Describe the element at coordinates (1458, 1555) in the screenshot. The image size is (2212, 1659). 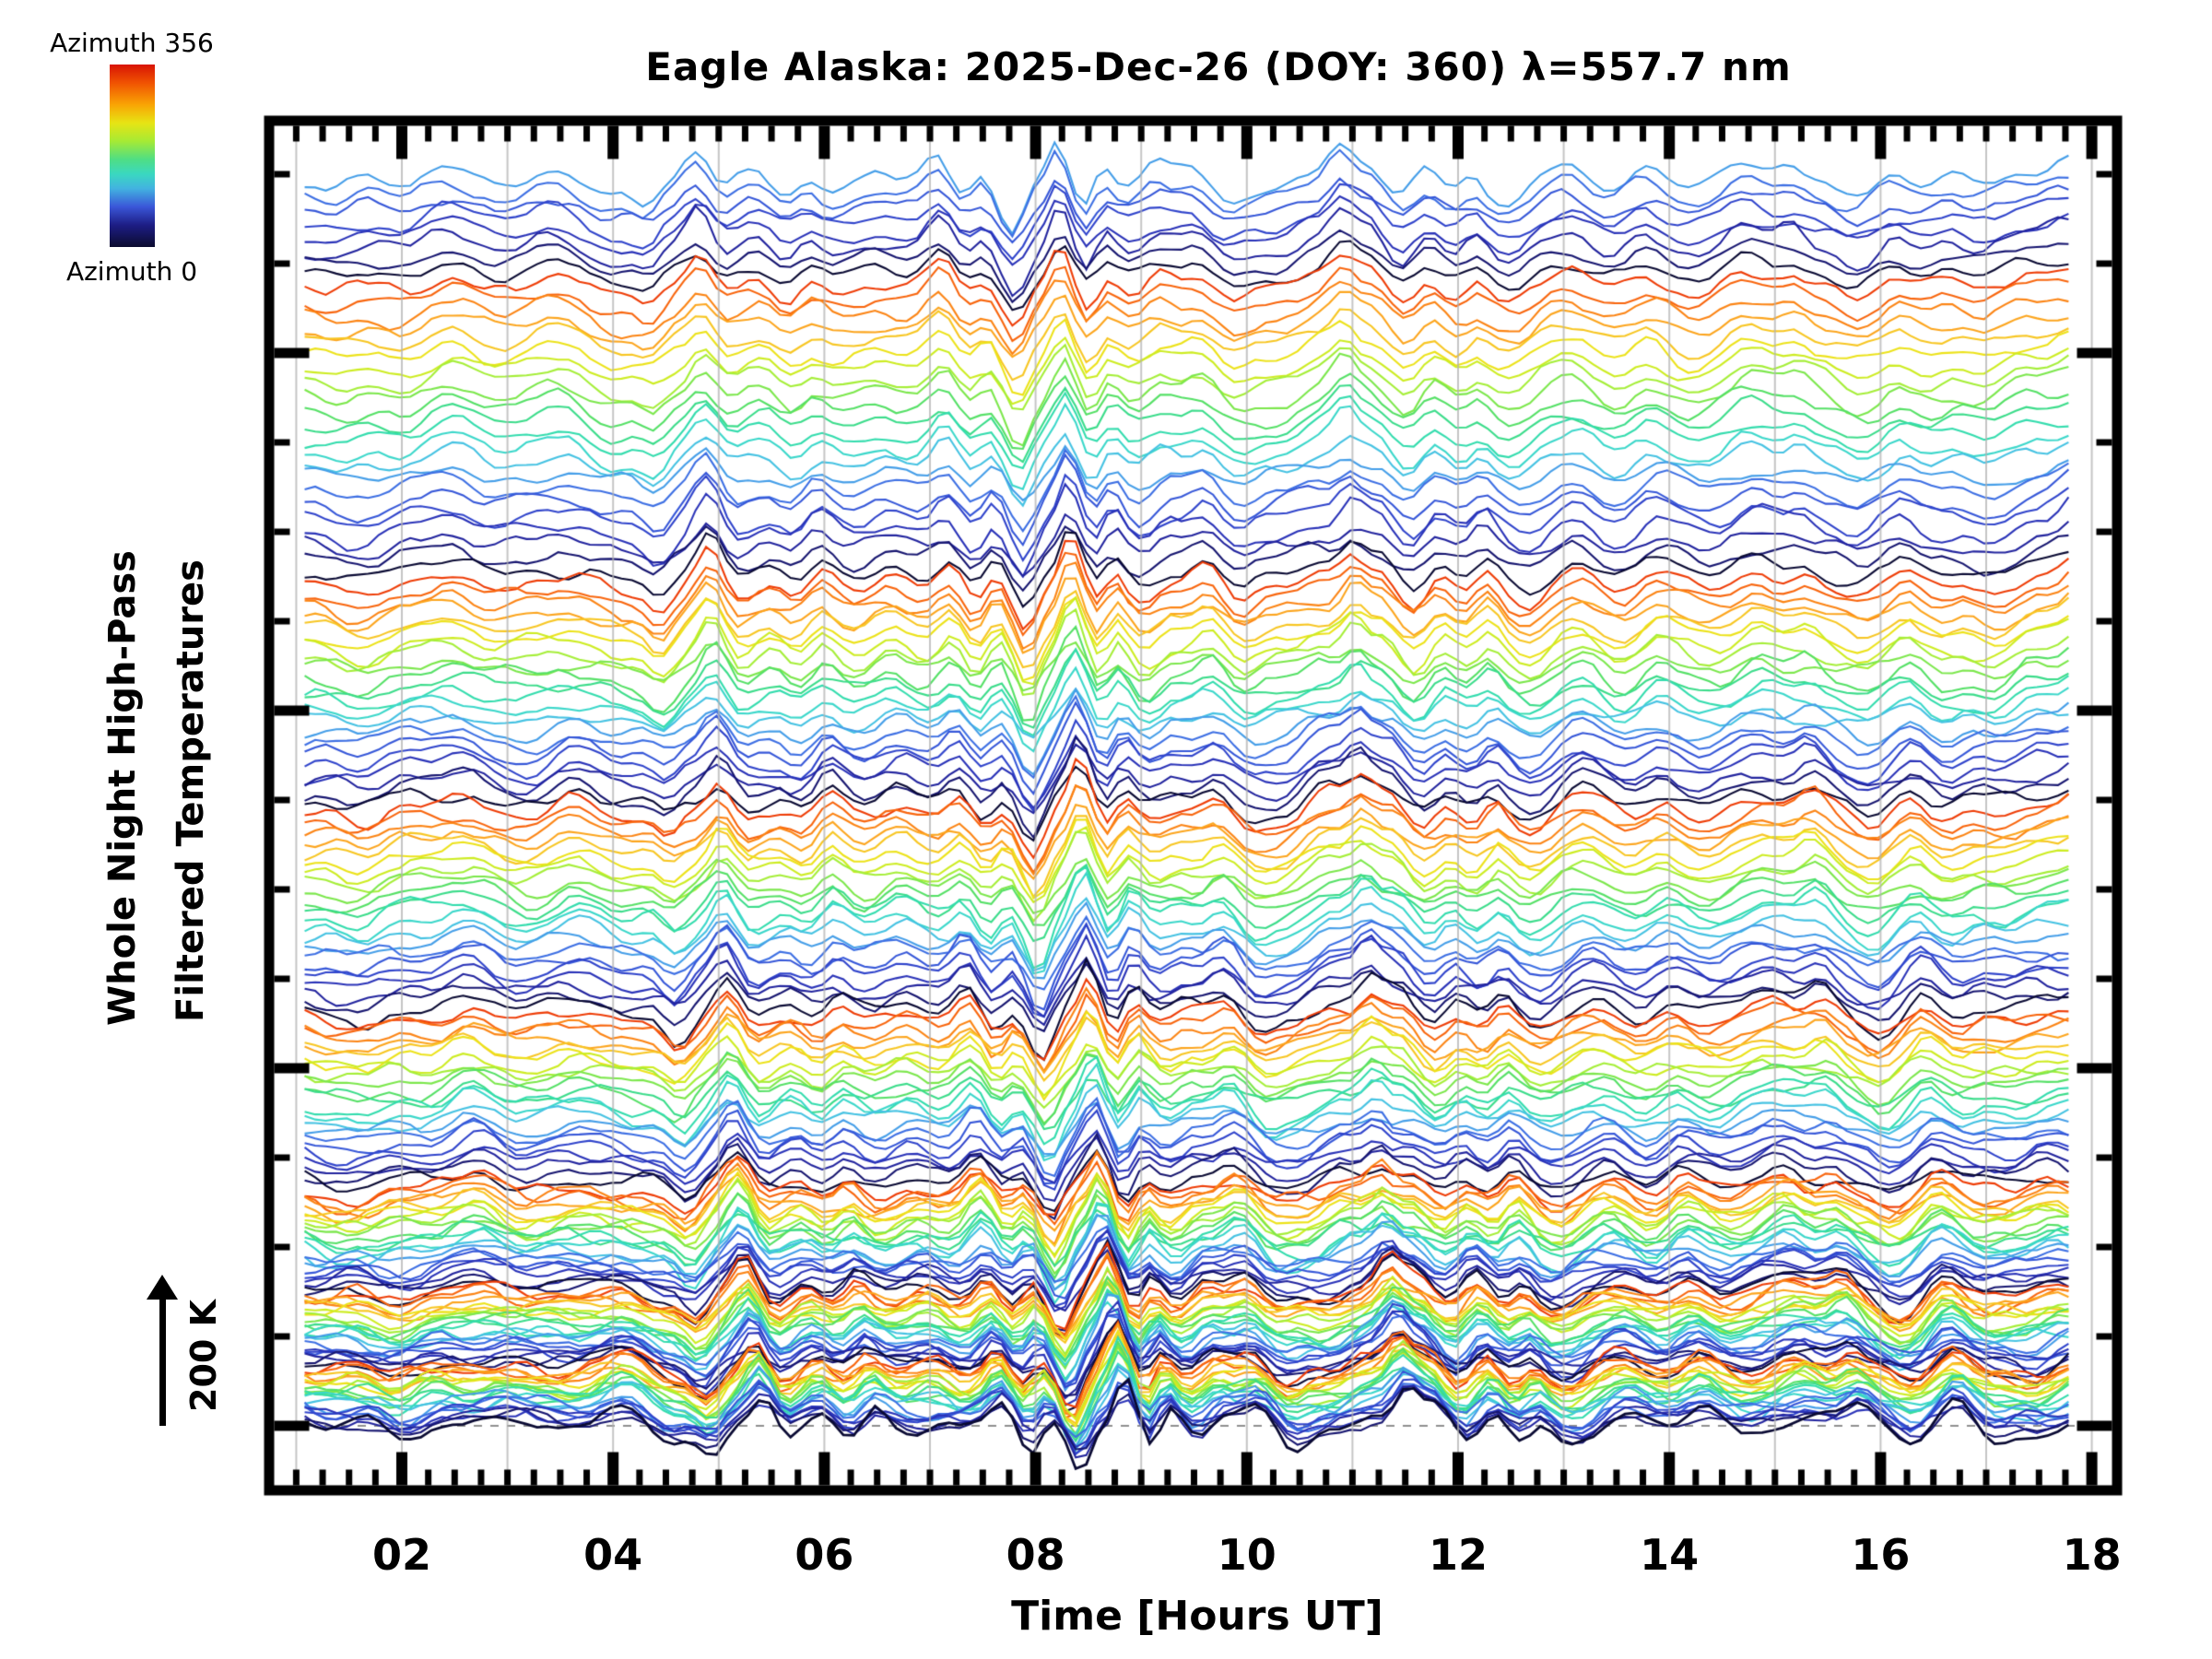
I see `x-tick-label: 12` at that location.